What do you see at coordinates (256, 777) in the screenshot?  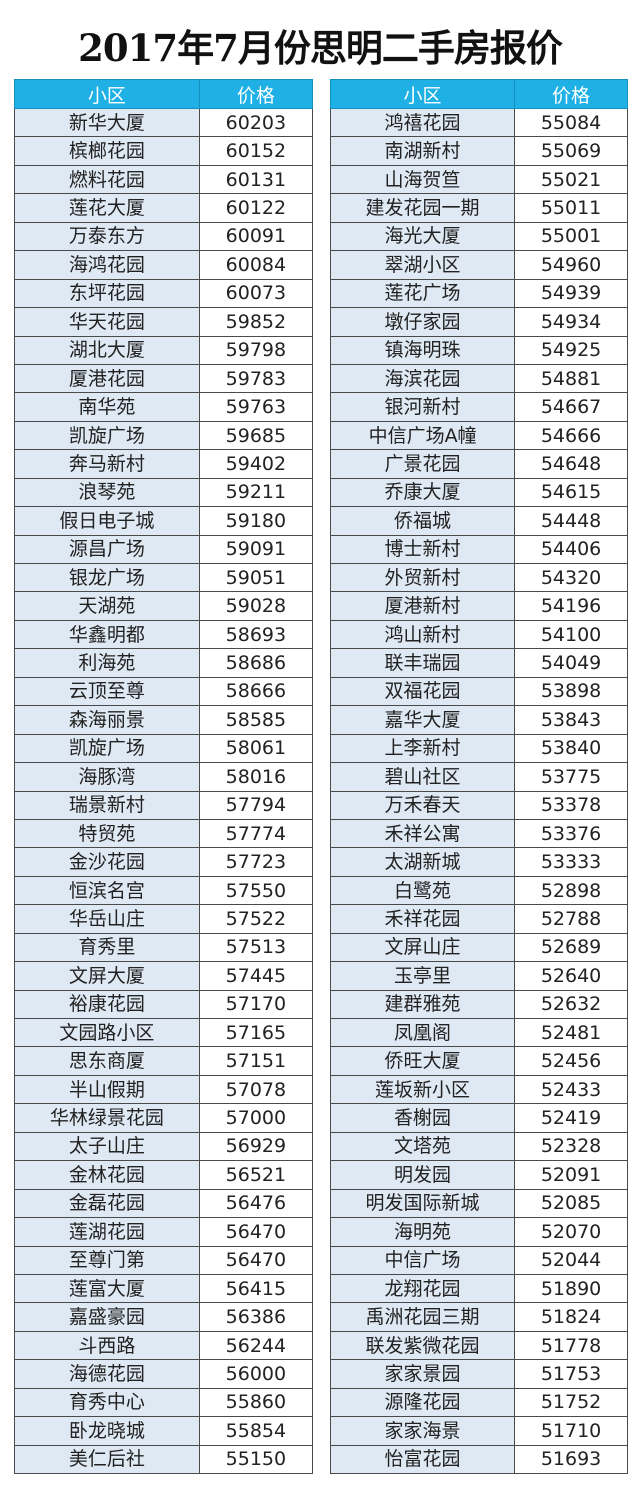 I see `price-value: 58016` at bounding box center [256, 777].